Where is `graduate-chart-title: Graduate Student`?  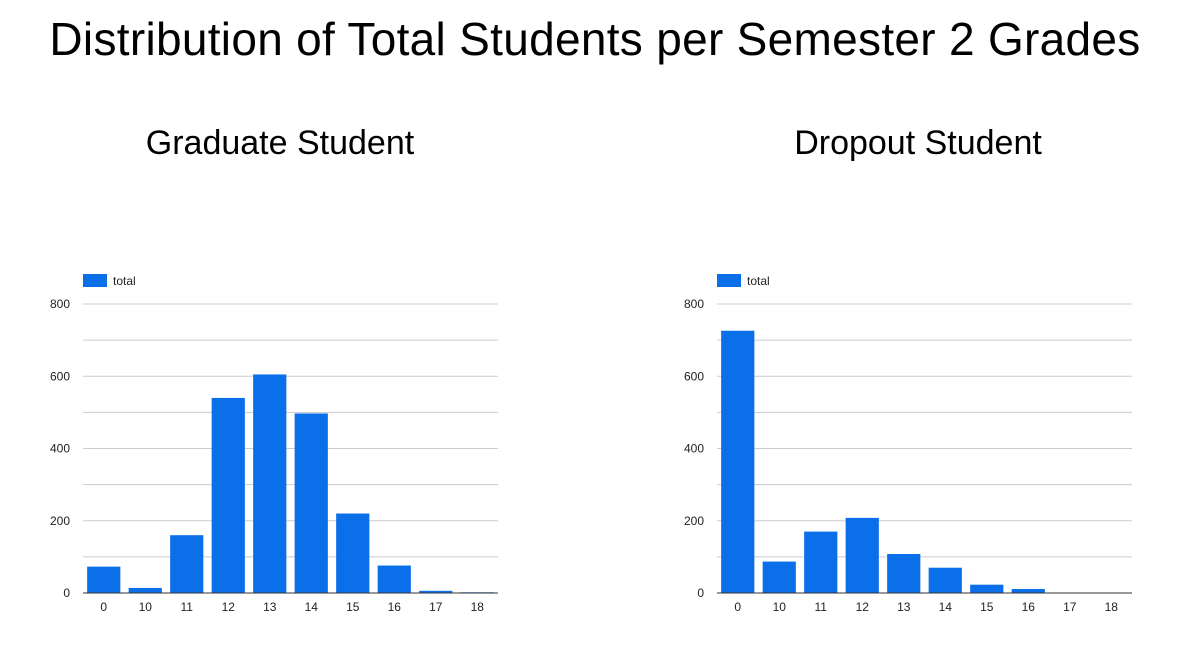
graduate-chart-title: Graduate Student is located at coordinates (280, 143).